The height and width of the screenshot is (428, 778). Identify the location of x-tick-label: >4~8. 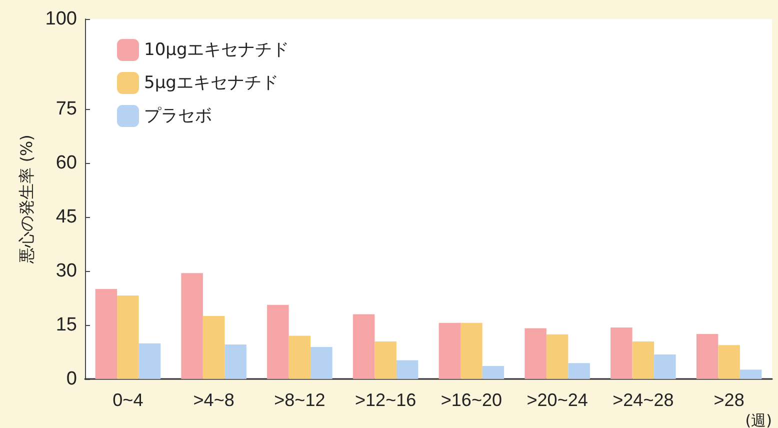
(213, 400).